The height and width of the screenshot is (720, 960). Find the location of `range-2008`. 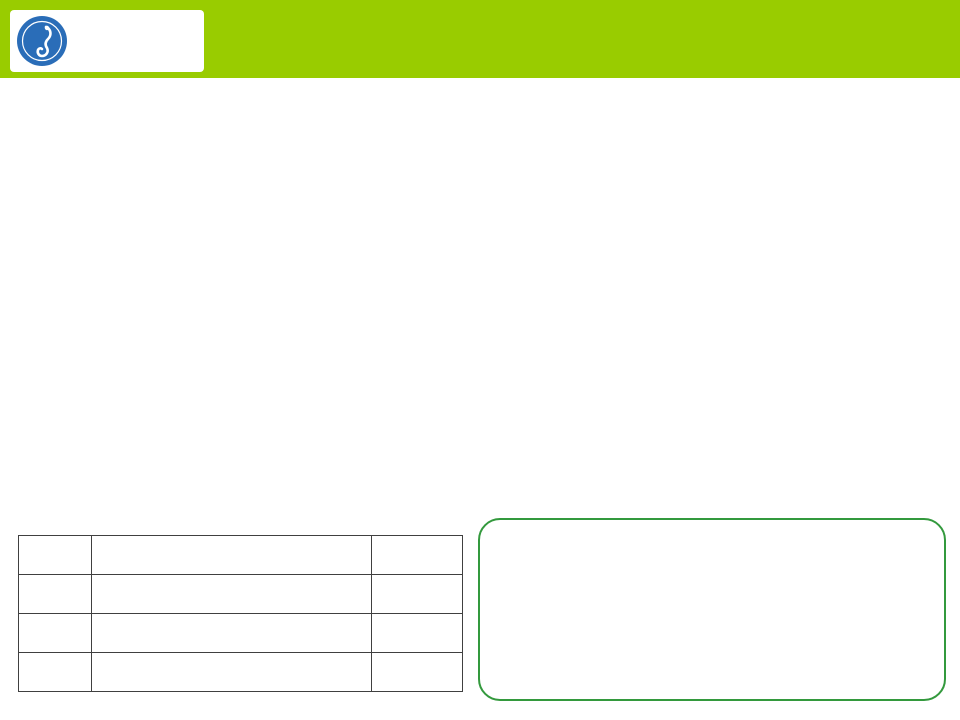

range-2008 is located at coordinates (417, 594).